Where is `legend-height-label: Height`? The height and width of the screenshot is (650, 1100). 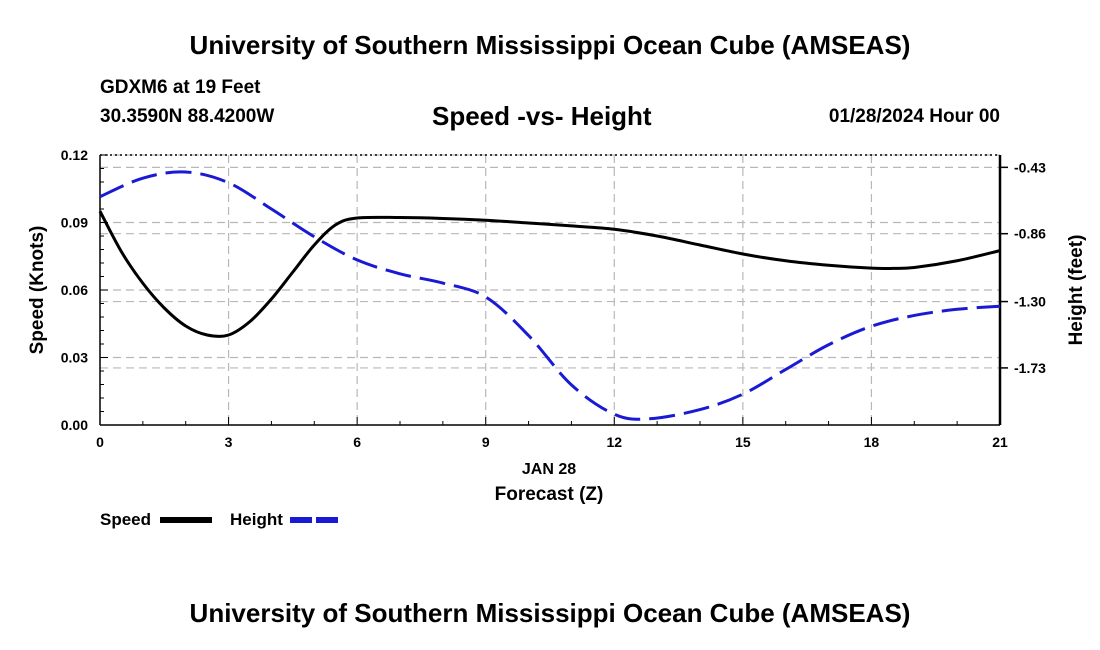
legend-height-label: Height is located at coordinates (256, 519).